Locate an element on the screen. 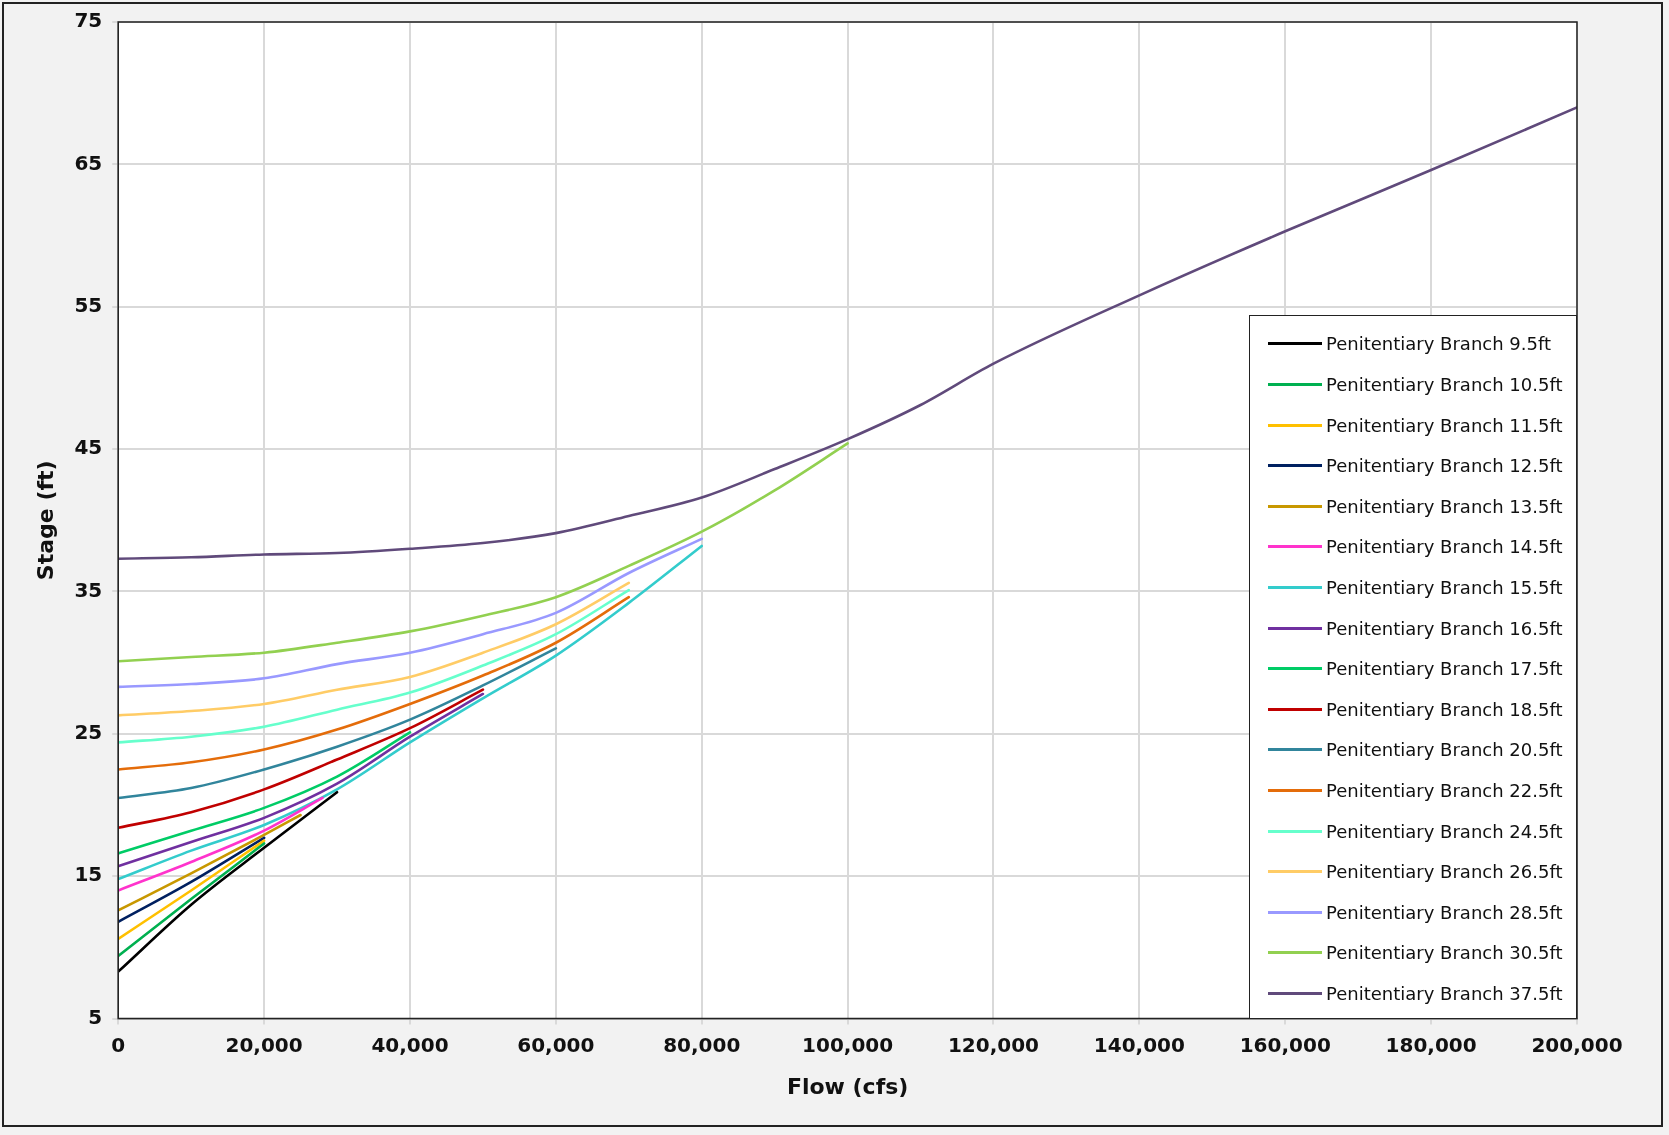 This screenshot has width=1669, height=1135. y-tick-label: 5 is located at coordinates (95, 1016).